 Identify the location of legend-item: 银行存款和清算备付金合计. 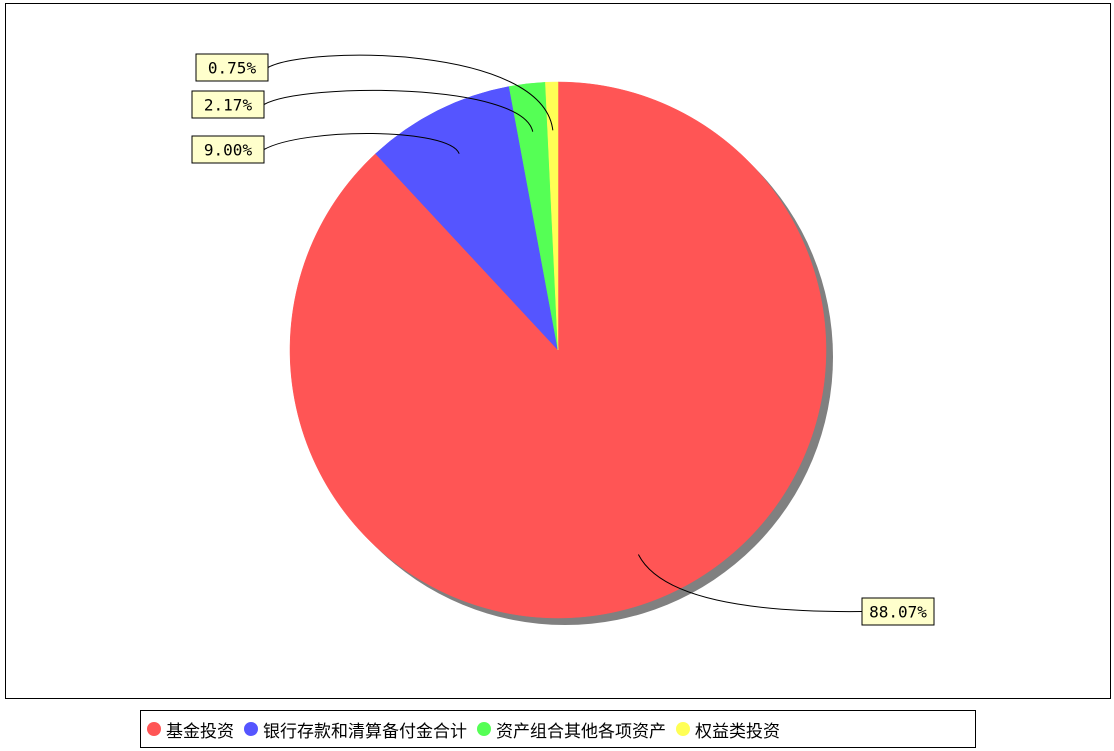
(355, 729).